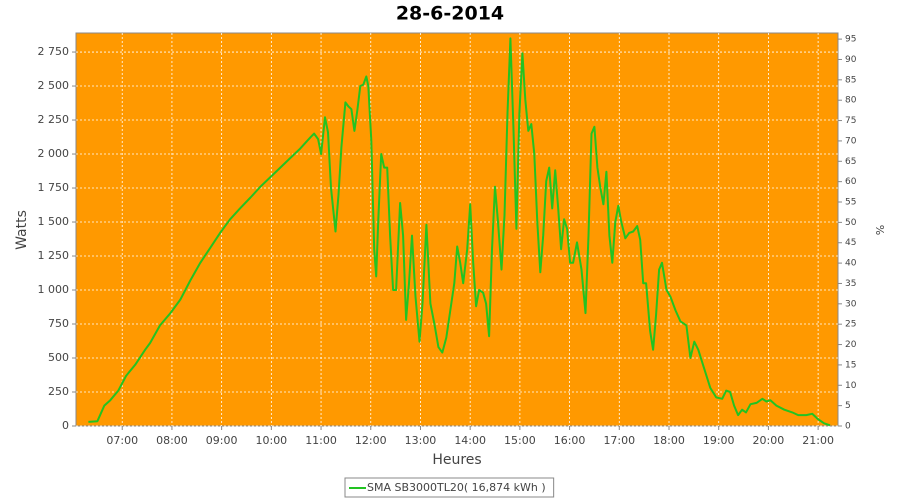 The image size is (900, 500). I want to click on x-tick-label: 17:00, so click(619, 440).